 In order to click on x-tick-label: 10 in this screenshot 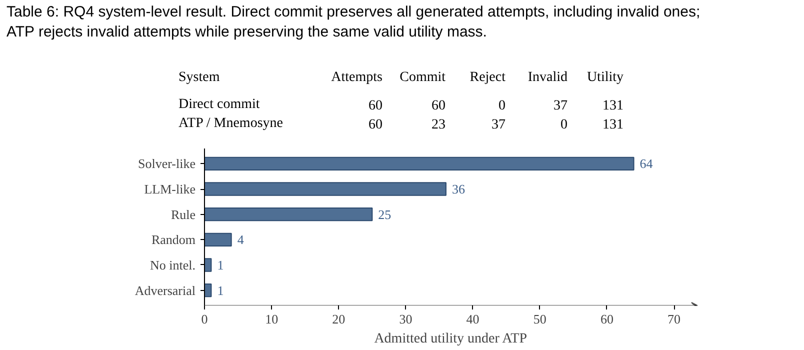, I will do `click(271, 319)`.